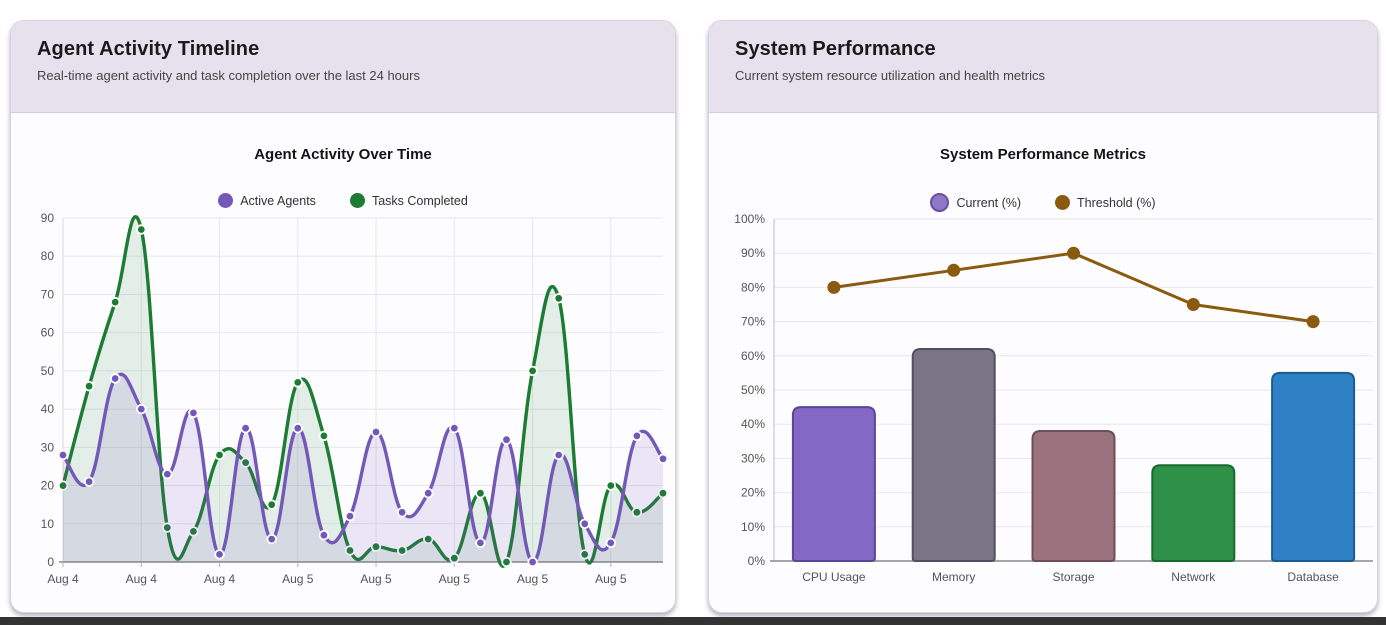 This screenshot has height=625, width=1386. What do you see at coordinates (757, 561) in the screenshot?
I see `svg-text: 0%` at bounding box center [757, 561].